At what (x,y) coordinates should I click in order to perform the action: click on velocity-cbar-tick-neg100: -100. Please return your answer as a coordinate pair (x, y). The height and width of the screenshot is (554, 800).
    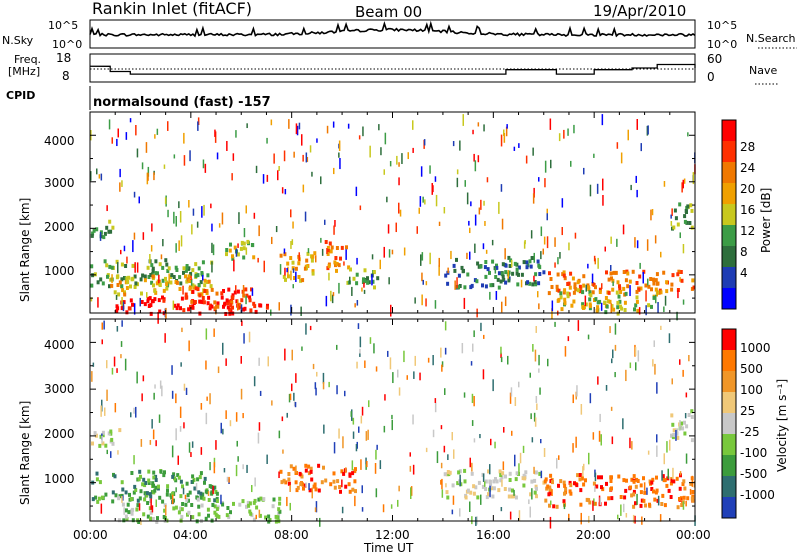
    Looking at the image, I should click on (753, 453).